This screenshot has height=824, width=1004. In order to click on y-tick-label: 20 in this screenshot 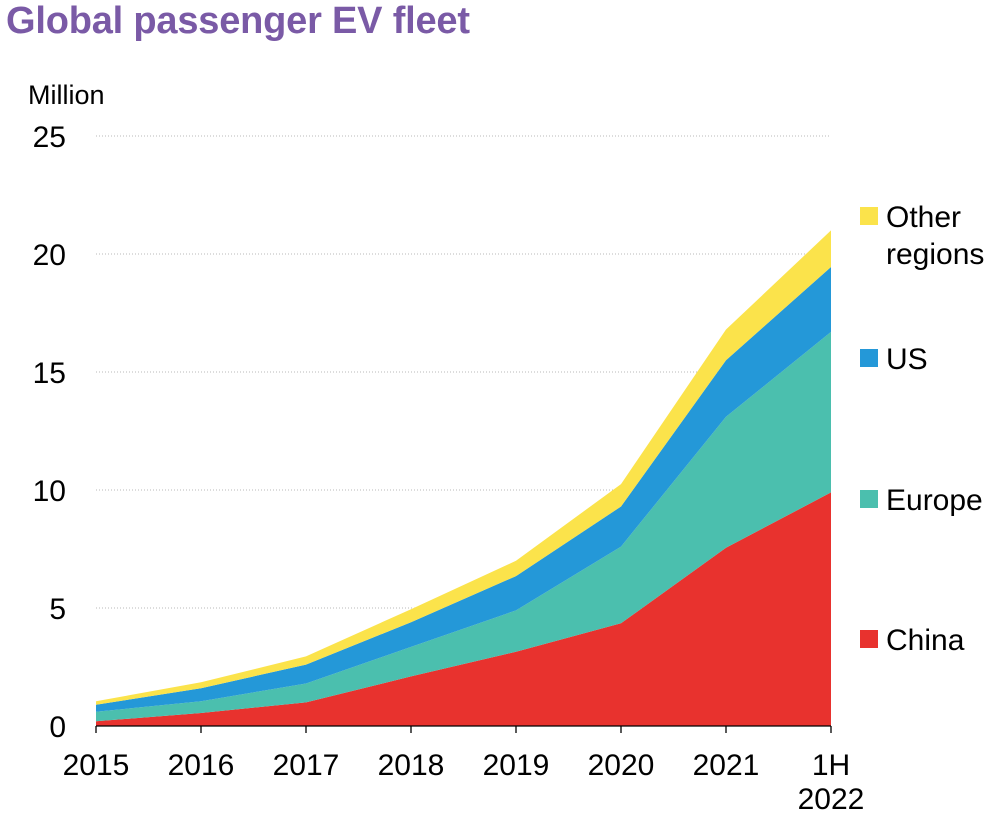, I will do `click(49, 255)`.